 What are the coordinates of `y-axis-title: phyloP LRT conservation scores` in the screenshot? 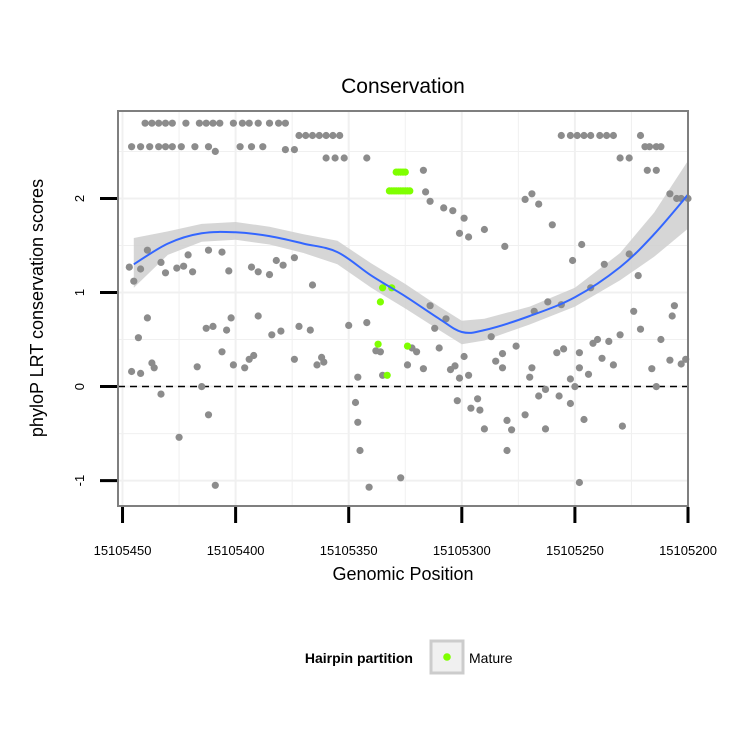 It's located at (37, 308).